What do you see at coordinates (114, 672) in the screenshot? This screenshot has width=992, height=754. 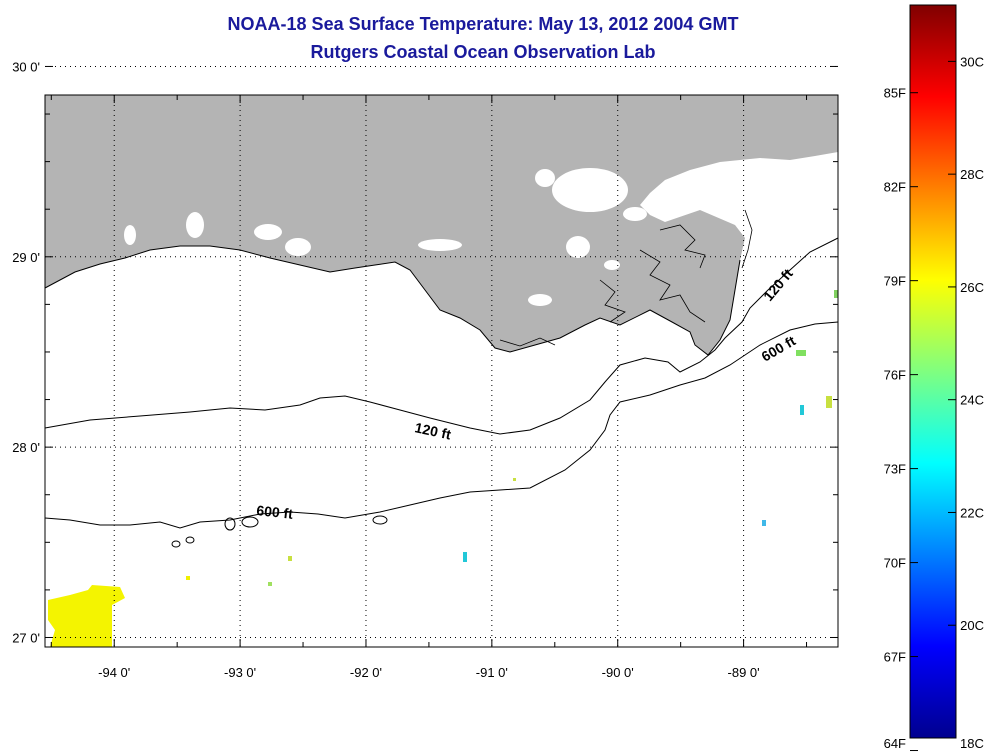 I see `lon-tick-label: -94 0'` at bounding box center [114, 672].